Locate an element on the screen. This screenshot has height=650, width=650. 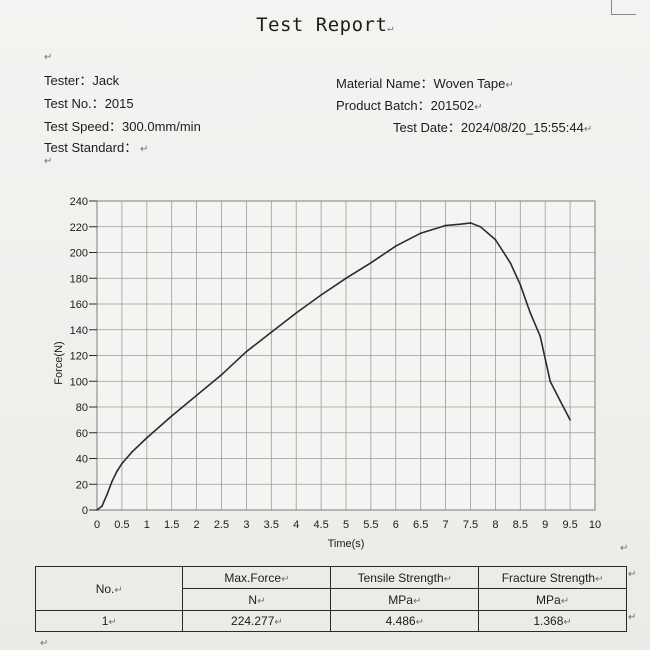
header-cell-fracture-strength: Fracture Strength↵ is located at coordinates (552, 577).